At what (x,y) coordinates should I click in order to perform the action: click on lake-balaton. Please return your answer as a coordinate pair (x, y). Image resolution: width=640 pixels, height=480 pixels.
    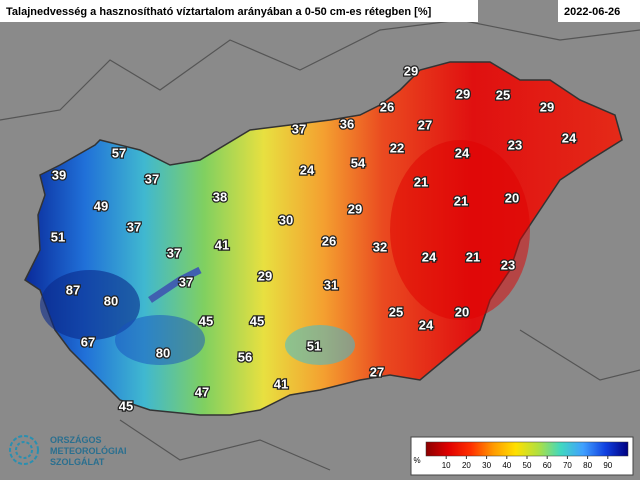
    Looking at the image, I should click on (175, 284).